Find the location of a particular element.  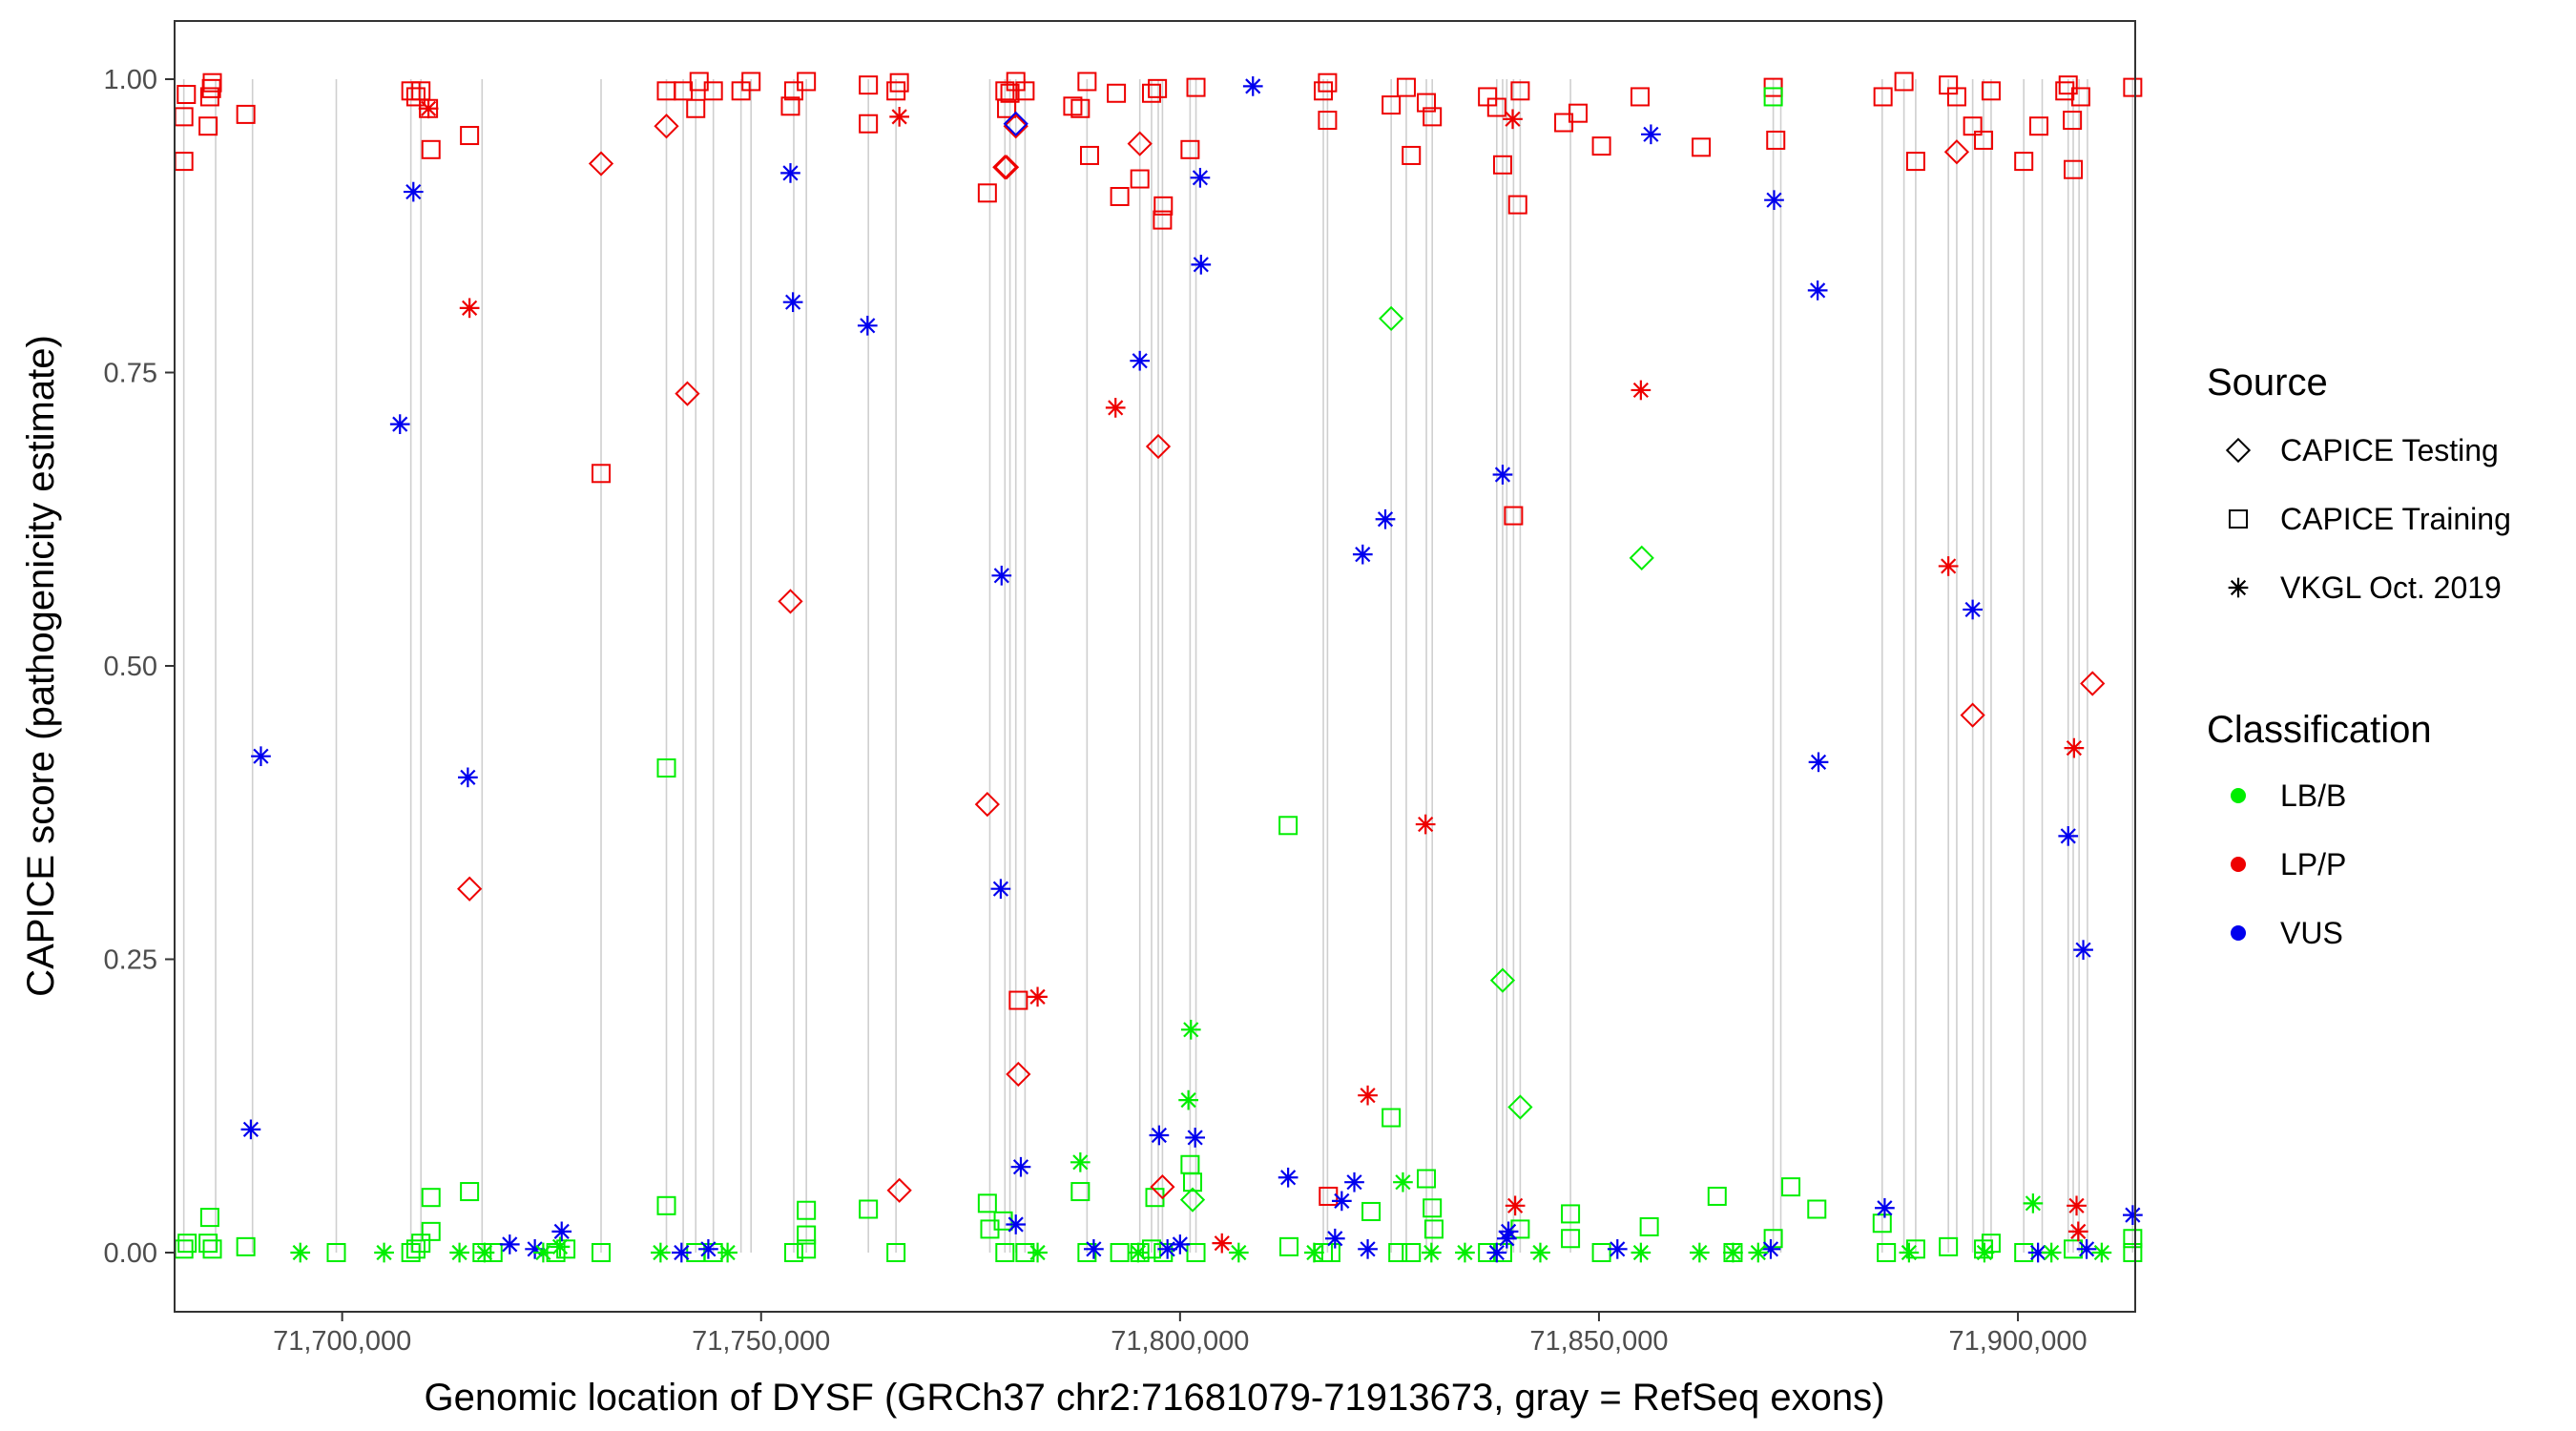

y-tick-label: 1.00 is located at coordinates (130, 80).